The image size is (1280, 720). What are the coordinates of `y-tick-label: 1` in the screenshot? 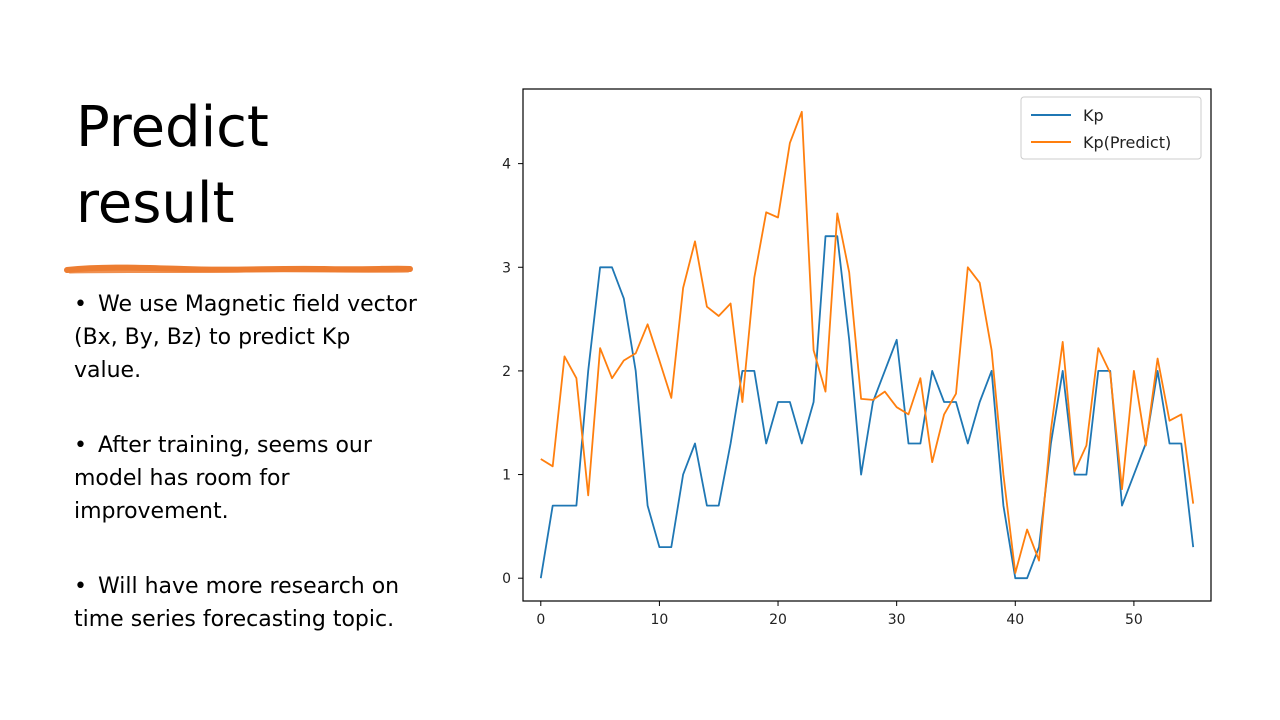 It's located at (506, 476).